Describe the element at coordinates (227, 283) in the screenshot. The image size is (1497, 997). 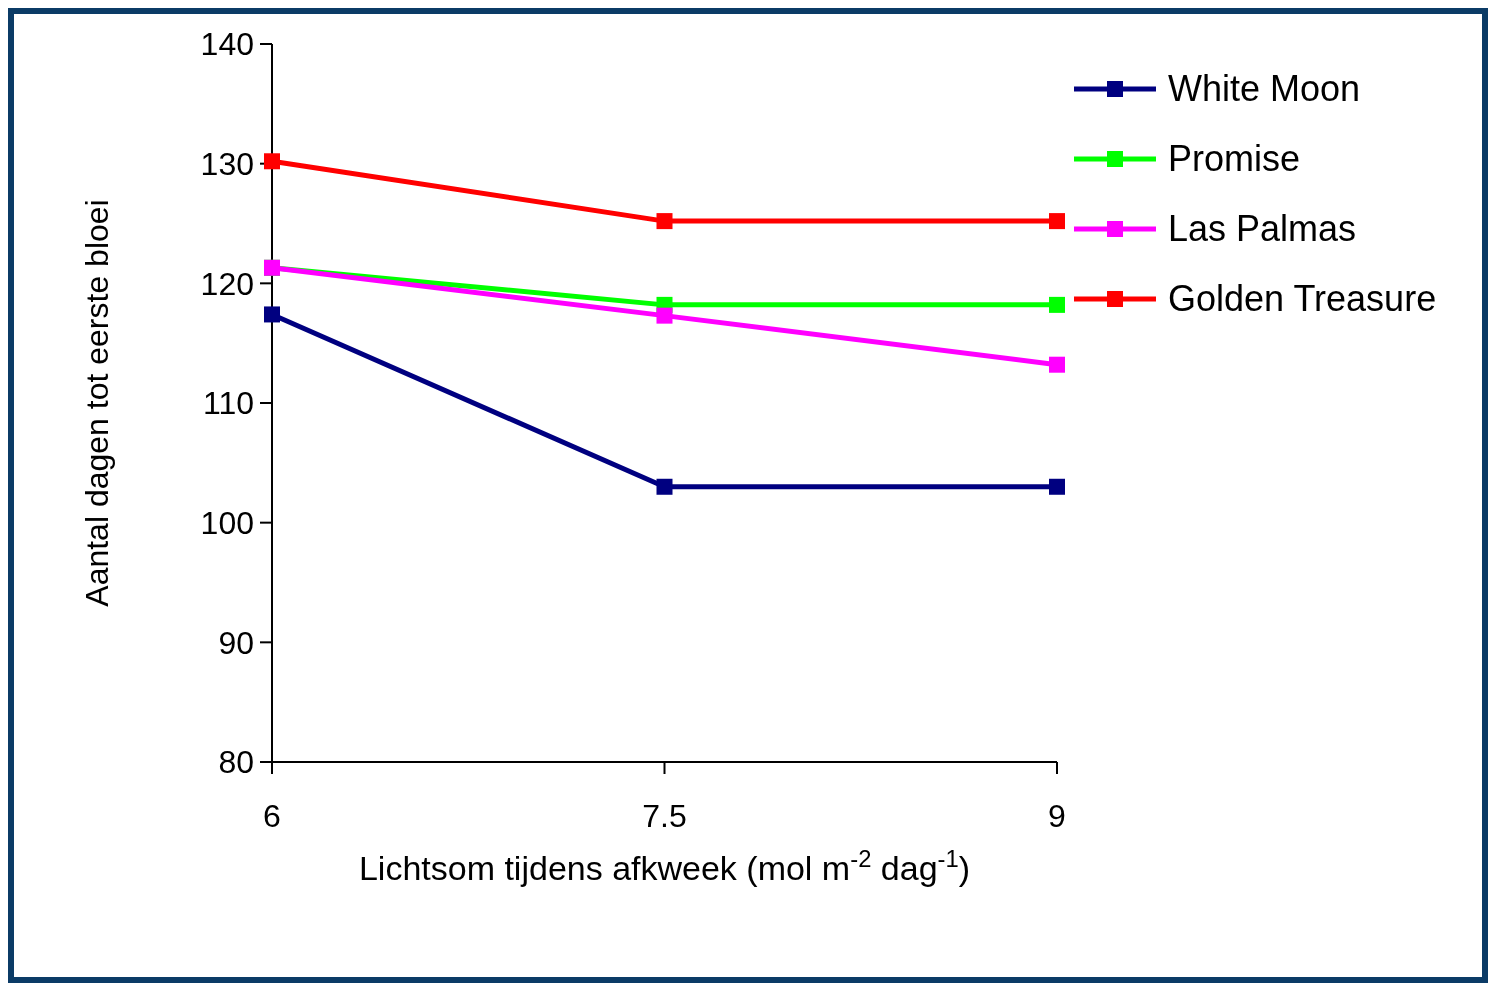
I see `y-tick-label: 120` at that location.